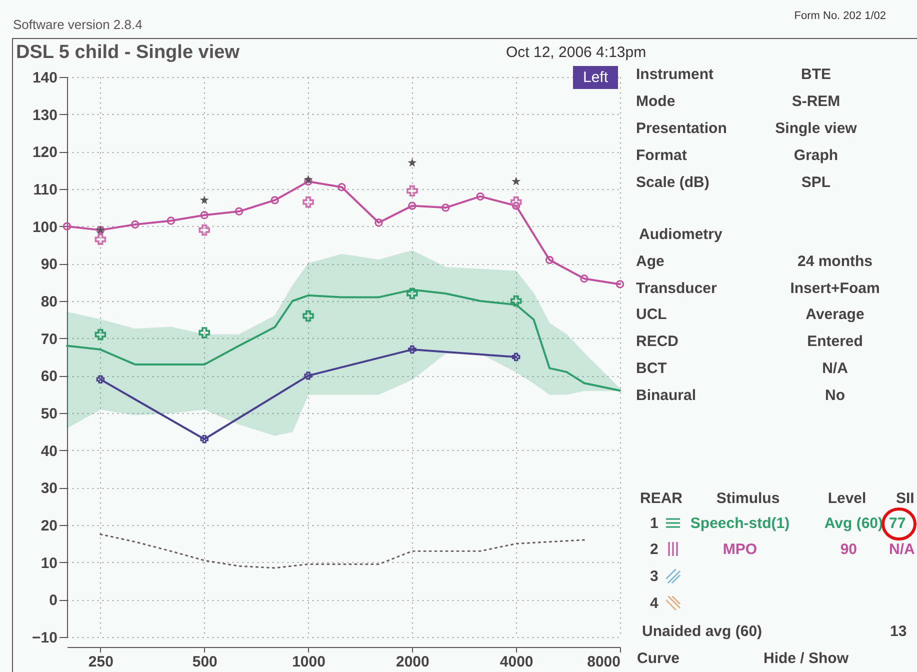 The image size is (917, 672). I want to click on y-tick-label: 50, so click(49, 414).